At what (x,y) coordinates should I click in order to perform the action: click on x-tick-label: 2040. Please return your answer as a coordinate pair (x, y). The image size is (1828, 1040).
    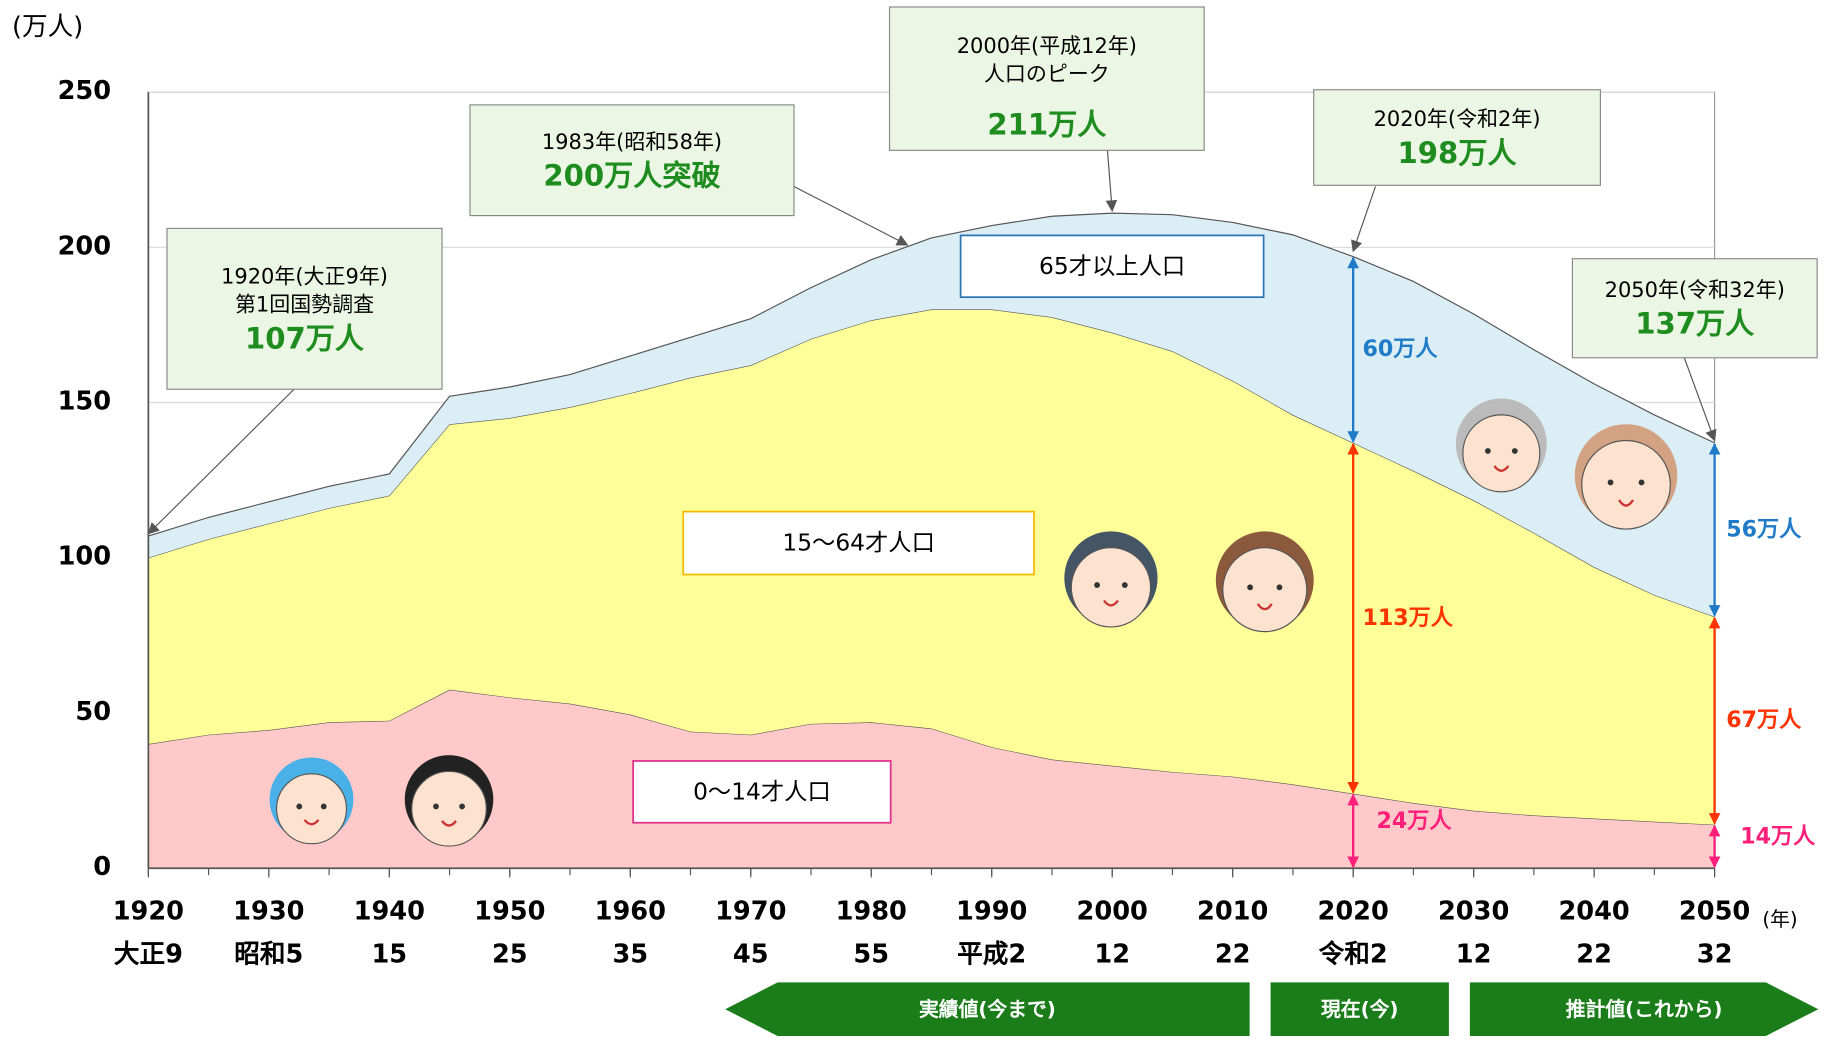
    Looking at the image, I should click on (1593, 911).